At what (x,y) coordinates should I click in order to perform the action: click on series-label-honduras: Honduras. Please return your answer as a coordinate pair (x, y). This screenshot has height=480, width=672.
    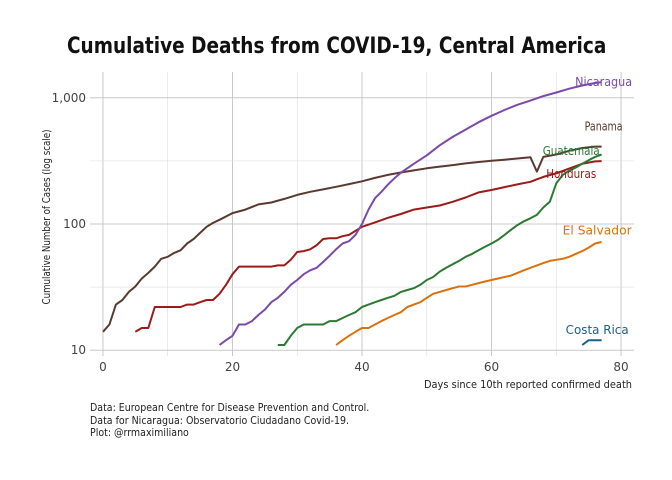
    Looking at the image, I should click on (571, 174).